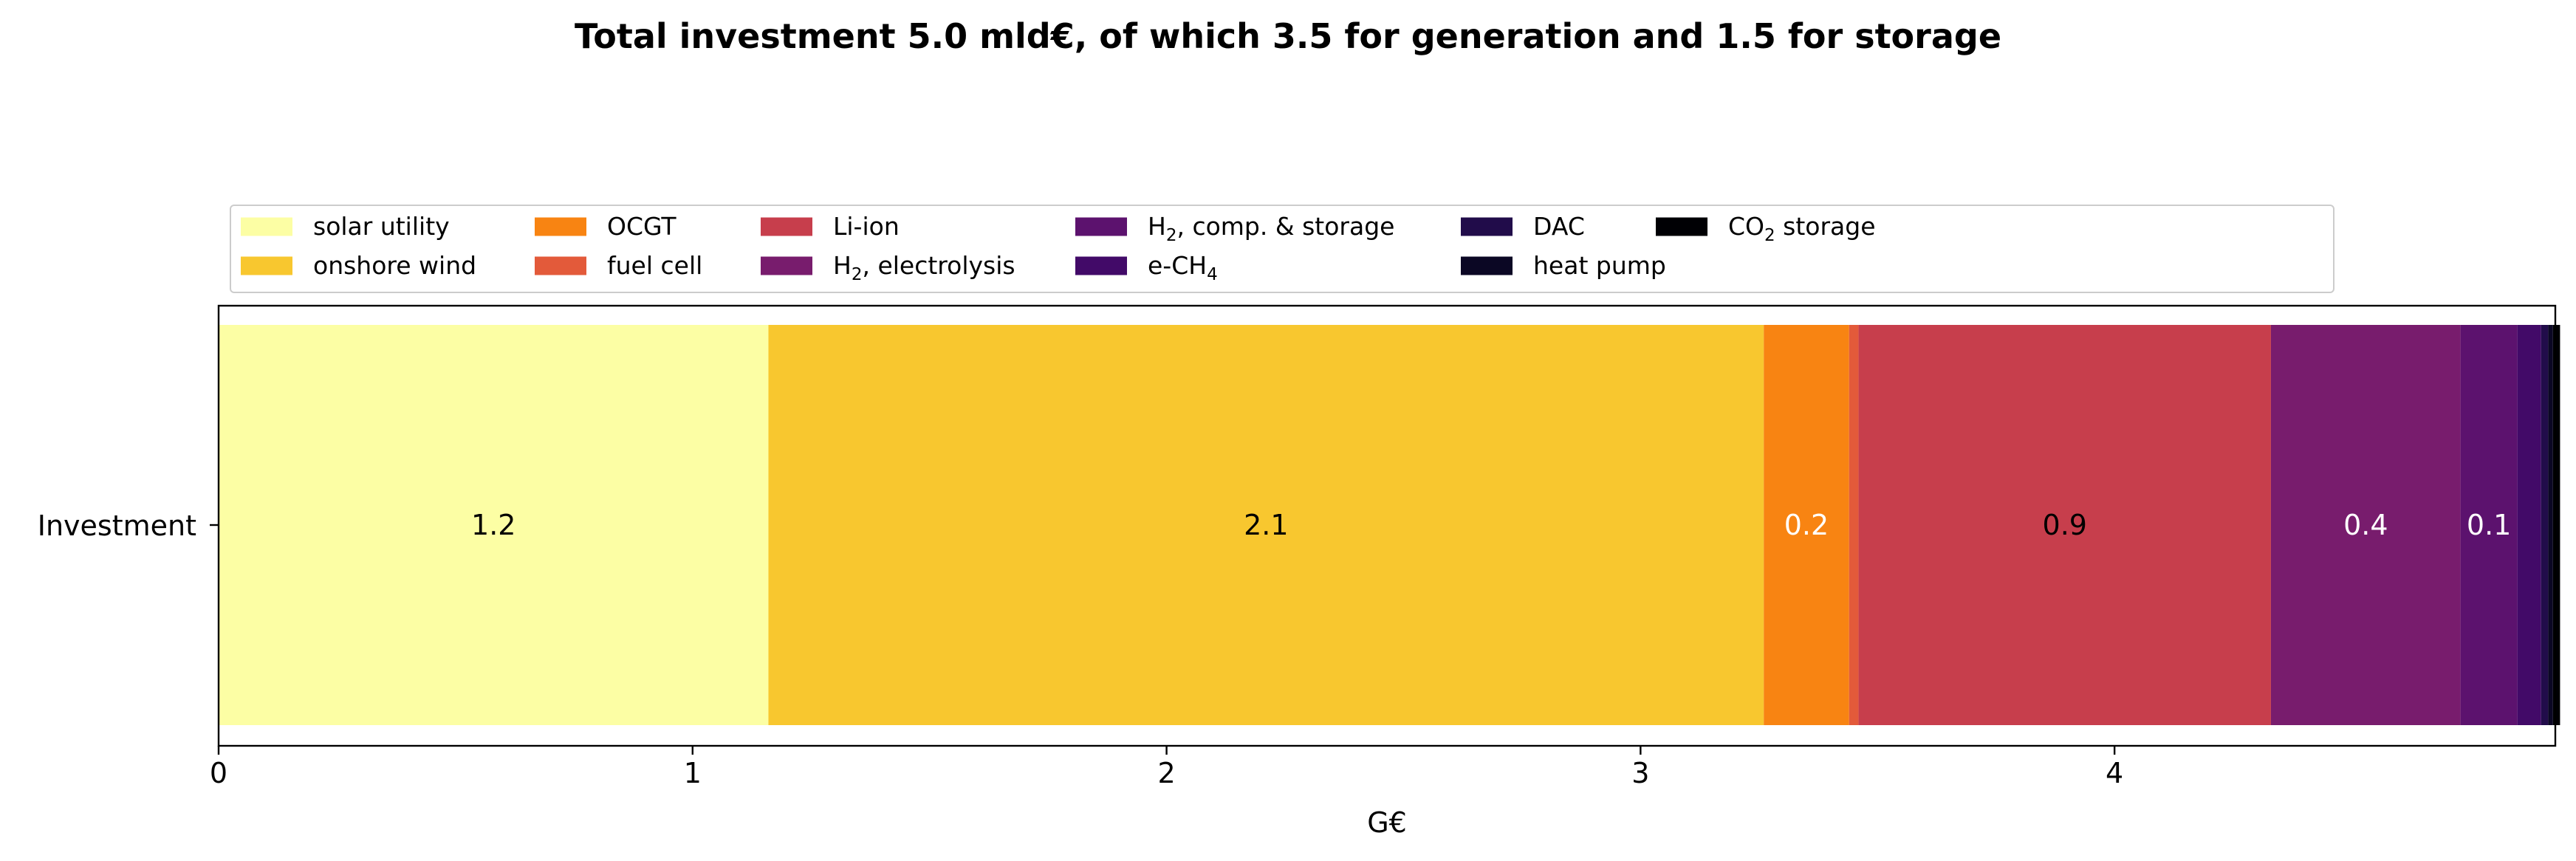 Image resolution: width=2576 pixels, height=861 pixels. What do you see at coordinates (641, 226) in the screenshot?
I see `legend-label: OCGT` at bounding box center [641, 226].